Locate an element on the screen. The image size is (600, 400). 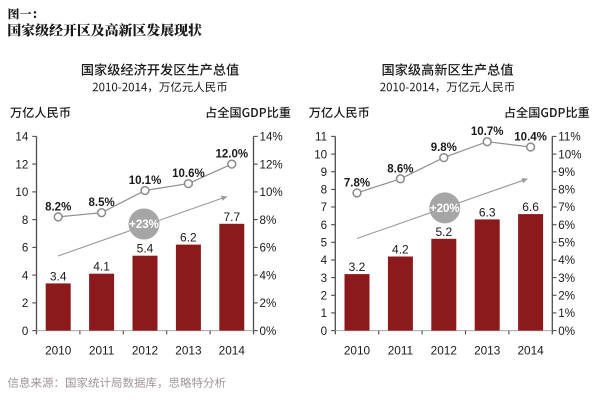
svg-text: 6.2 is located at coordinates (188, 238).